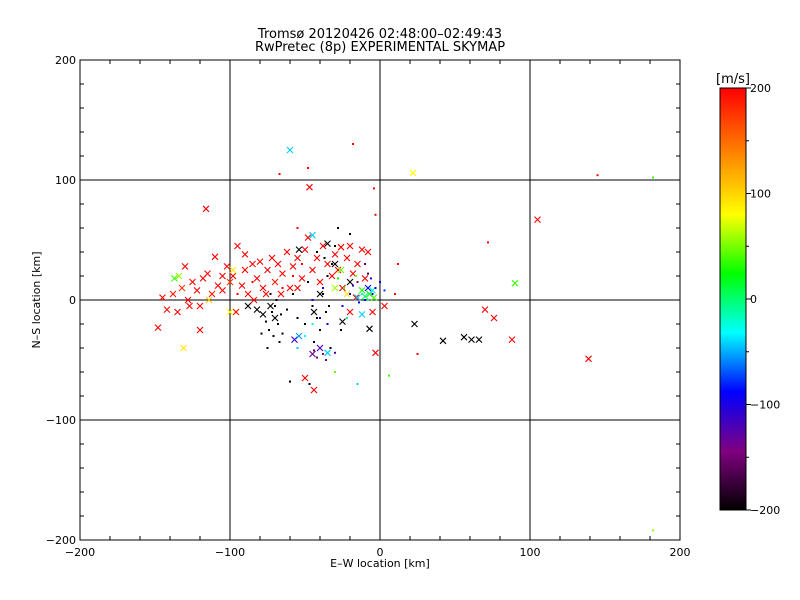 The image size is (800, 600). Describe the element at coordinates (65, 180) in the screenshot. I see `y-tick-label: 100` at that location.